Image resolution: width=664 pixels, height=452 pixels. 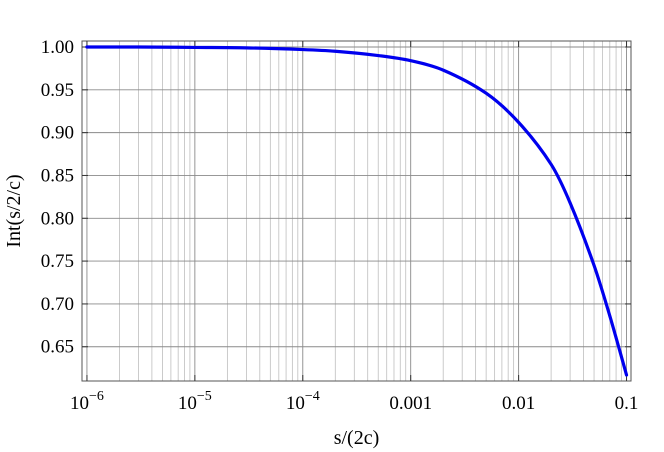 What do you see at coordinates (57, 47) in the screenshot?
I see `y-tick-label: 1.00` at bounding box center [57, 47].